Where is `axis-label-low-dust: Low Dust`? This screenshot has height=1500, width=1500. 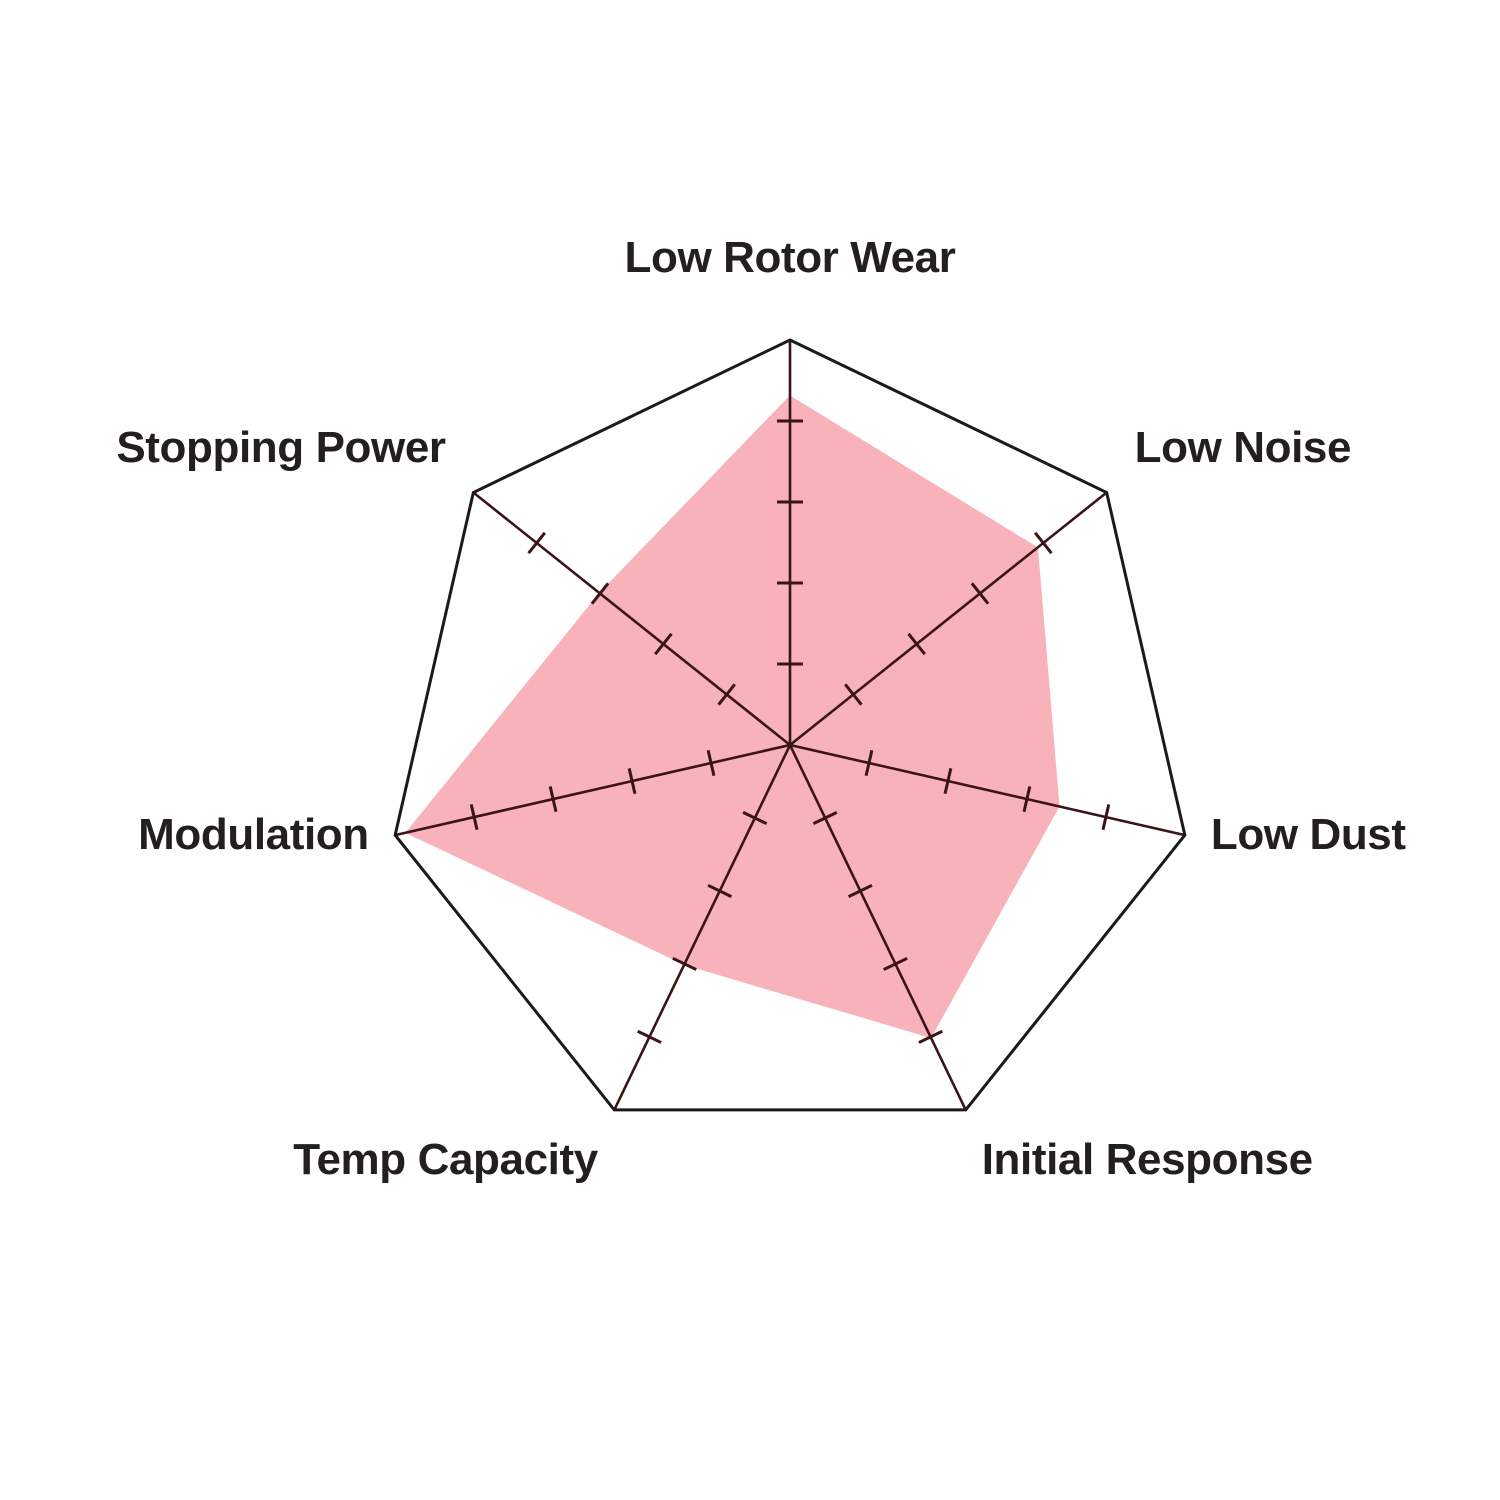
axis-label-low-dust: Low Dust is located at coordinates (1308, 835).